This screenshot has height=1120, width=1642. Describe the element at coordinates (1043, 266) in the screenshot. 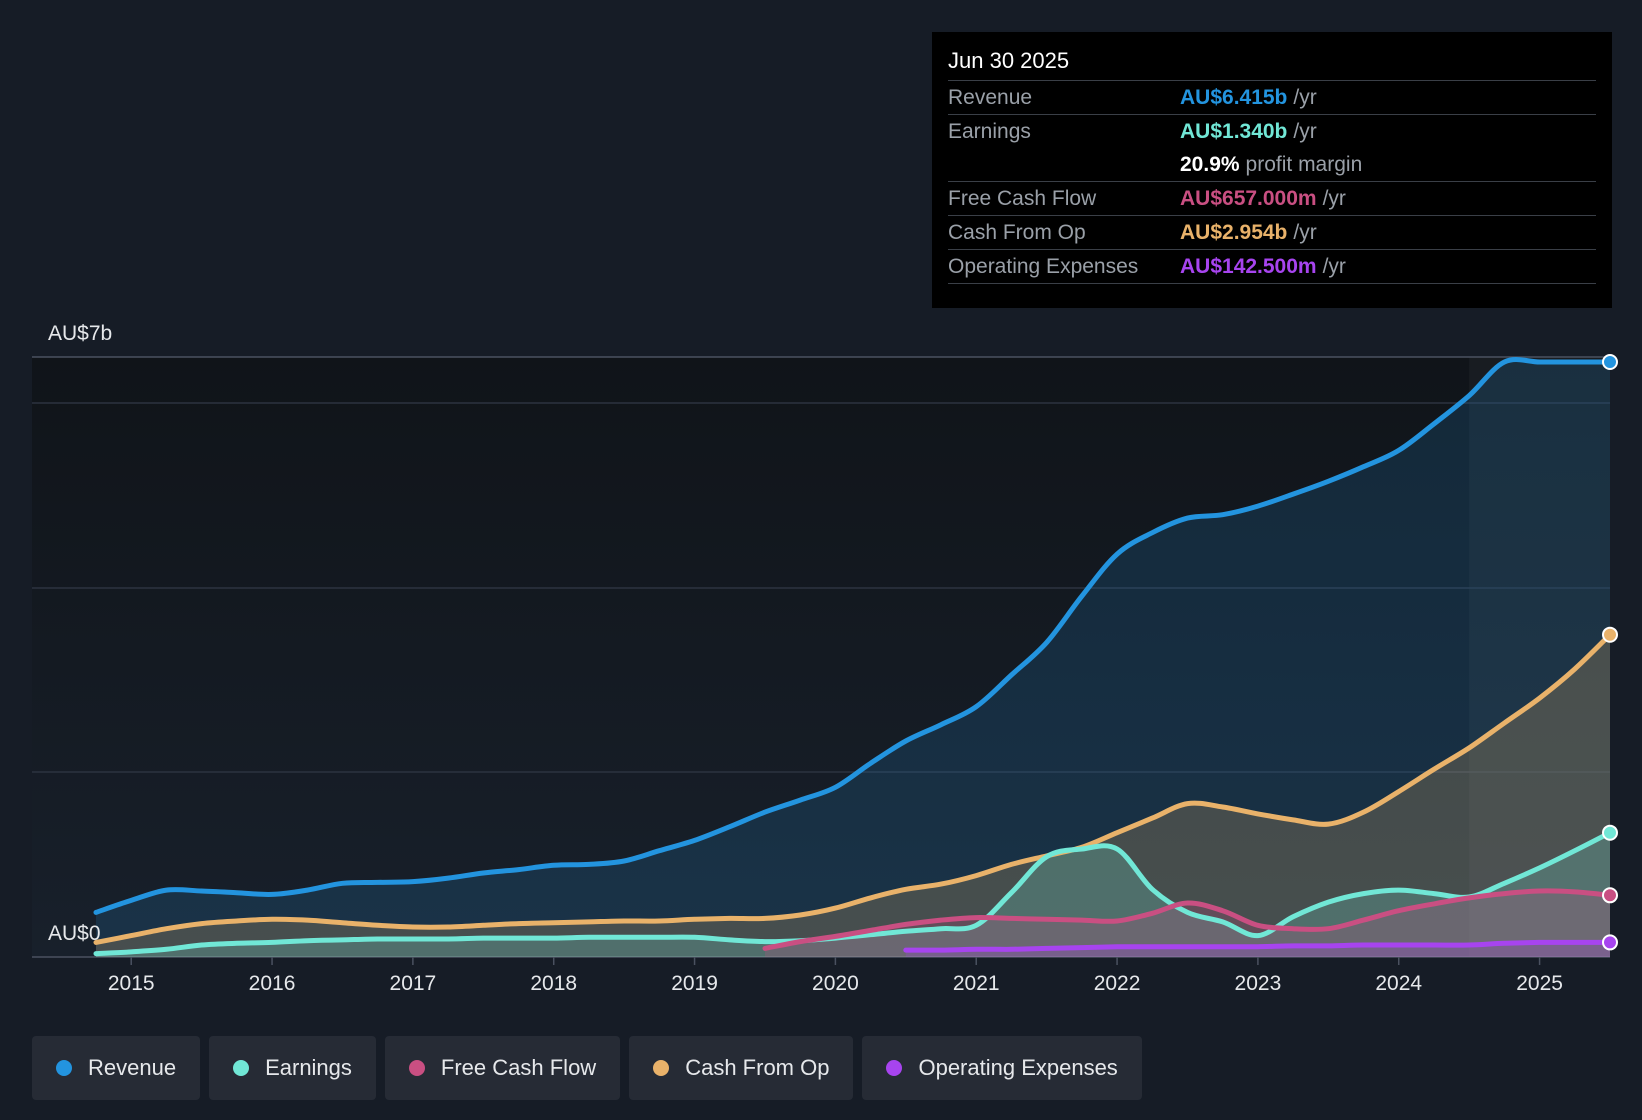

I see `tooltip-label: Operating Expenses` at that location.